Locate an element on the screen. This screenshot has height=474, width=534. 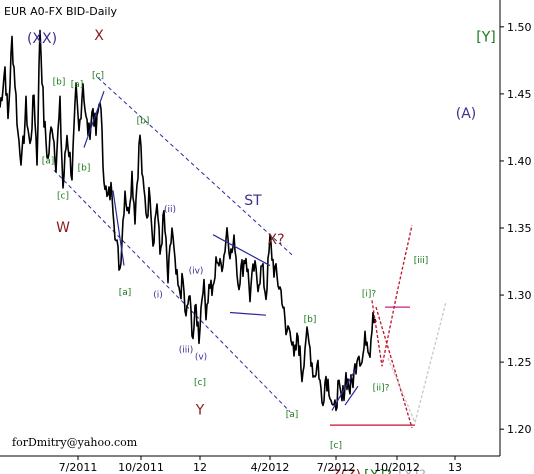
x-axis: 7/2011 10/2011 12 4/2012 7/2012 10/2012 13 is located at coordinates (260, 465).